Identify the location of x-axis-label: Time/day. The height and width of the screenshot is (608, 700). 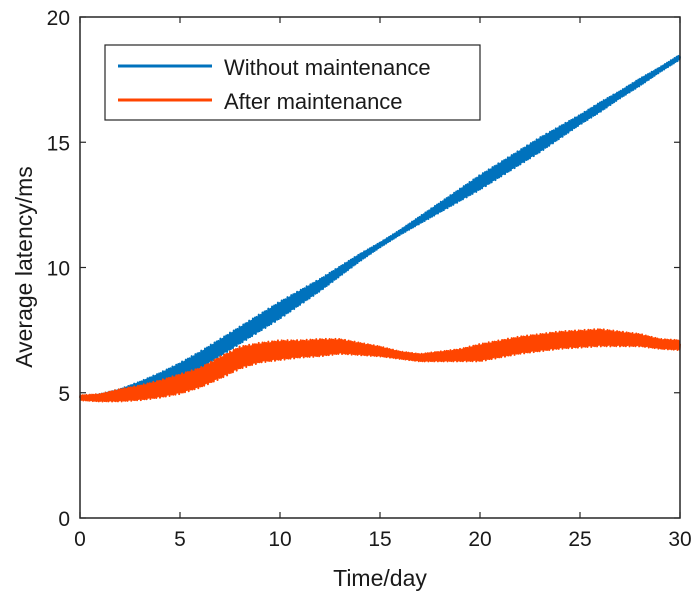
(380, 578).